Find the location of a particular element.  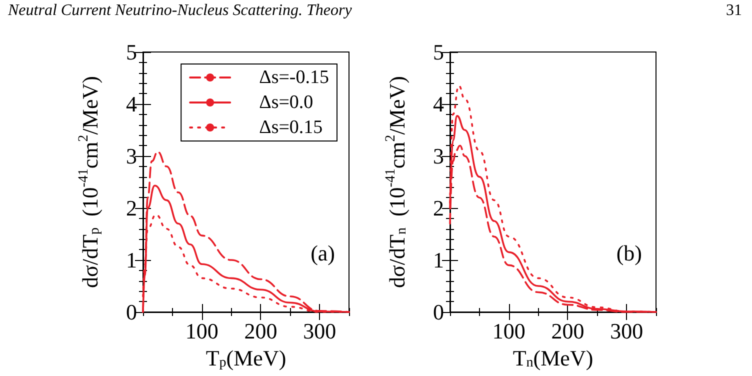

legend-label: Δs=-0.15 is located at coordinates (294, 77).